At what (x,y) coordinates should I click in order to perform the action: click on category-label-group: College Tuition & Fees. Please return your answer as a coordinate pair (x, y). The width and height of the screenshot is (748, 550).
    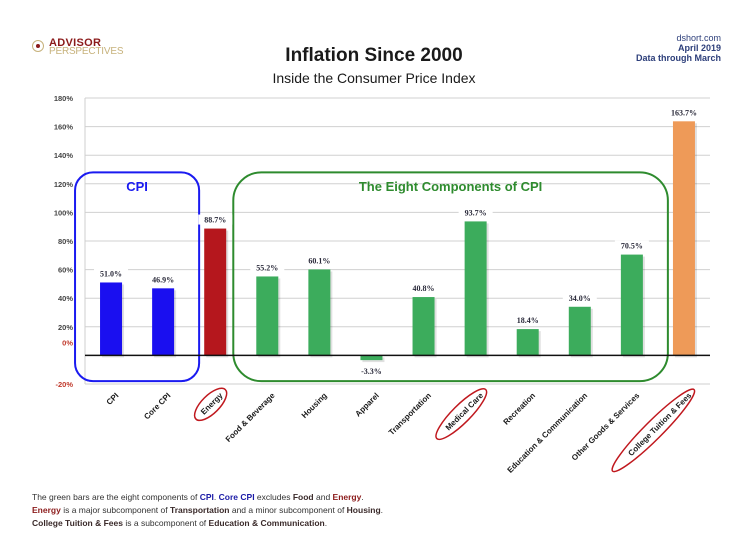
    Looking at the image, I should click on (653, 430).